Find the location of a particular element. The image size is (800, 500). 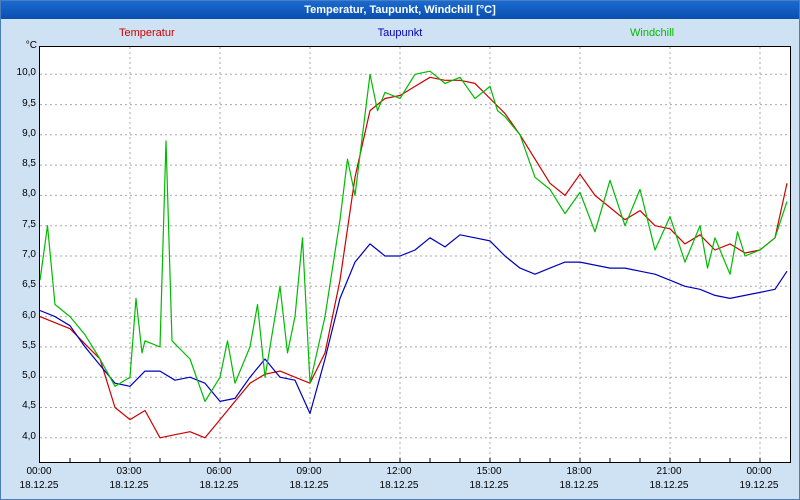

y-tick-label: 9,0 is located at coordinates (29, 133).